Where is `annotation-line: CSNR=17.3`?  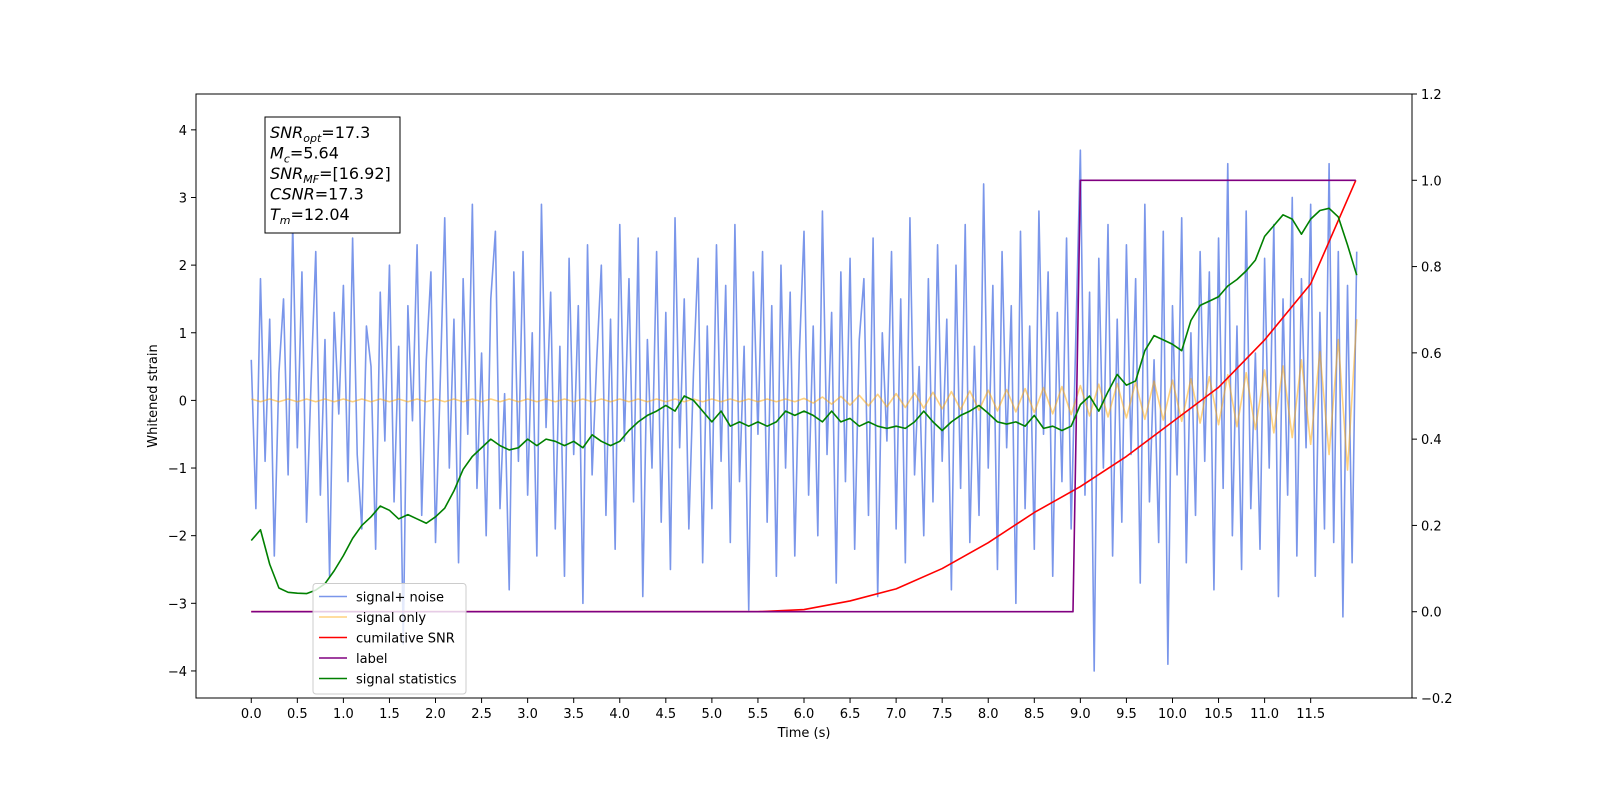
annotation-line: CSNR=17.3 is located at coordinates (317, 194).